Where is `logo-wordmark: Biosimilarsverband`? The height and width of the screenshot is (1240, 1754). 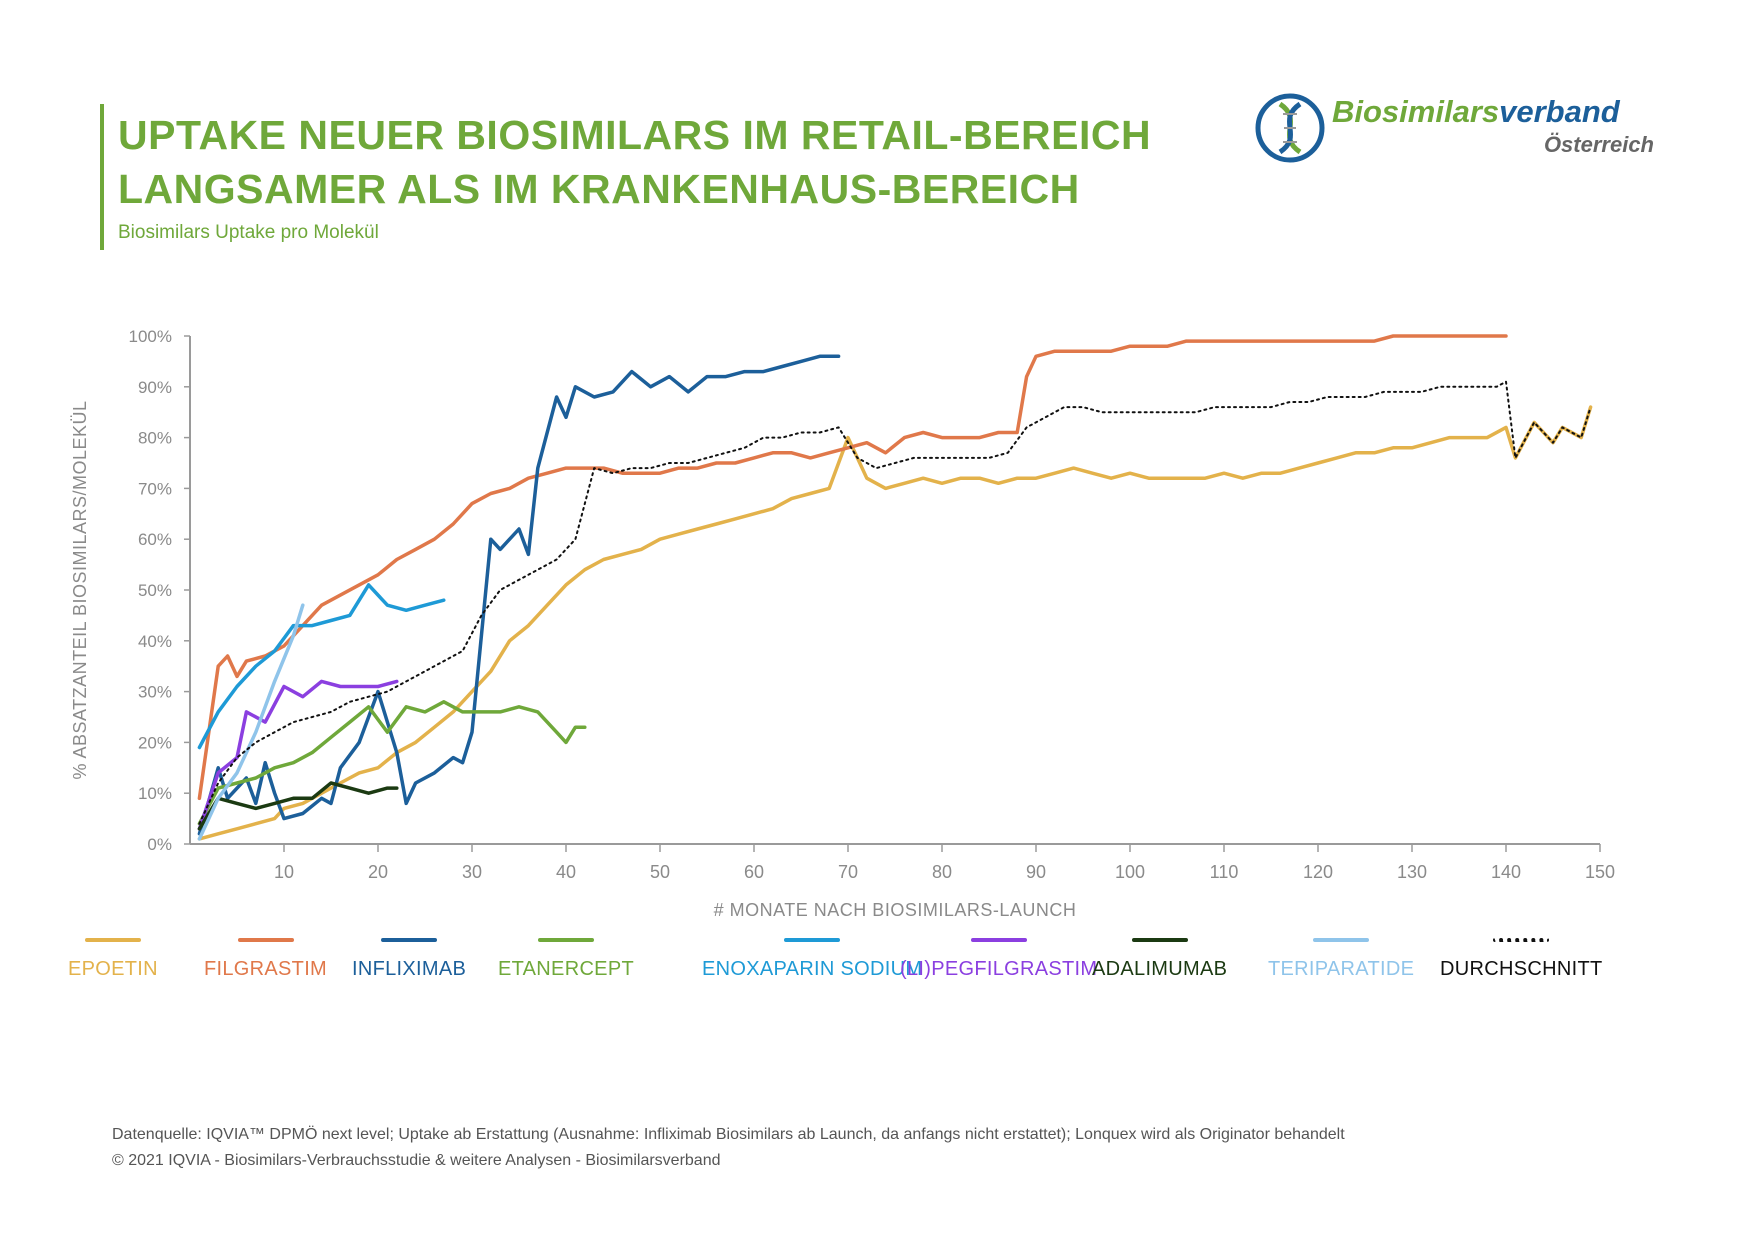 logo-wordmark: Biosimilarsverband is located at coordinates (1476, 112).